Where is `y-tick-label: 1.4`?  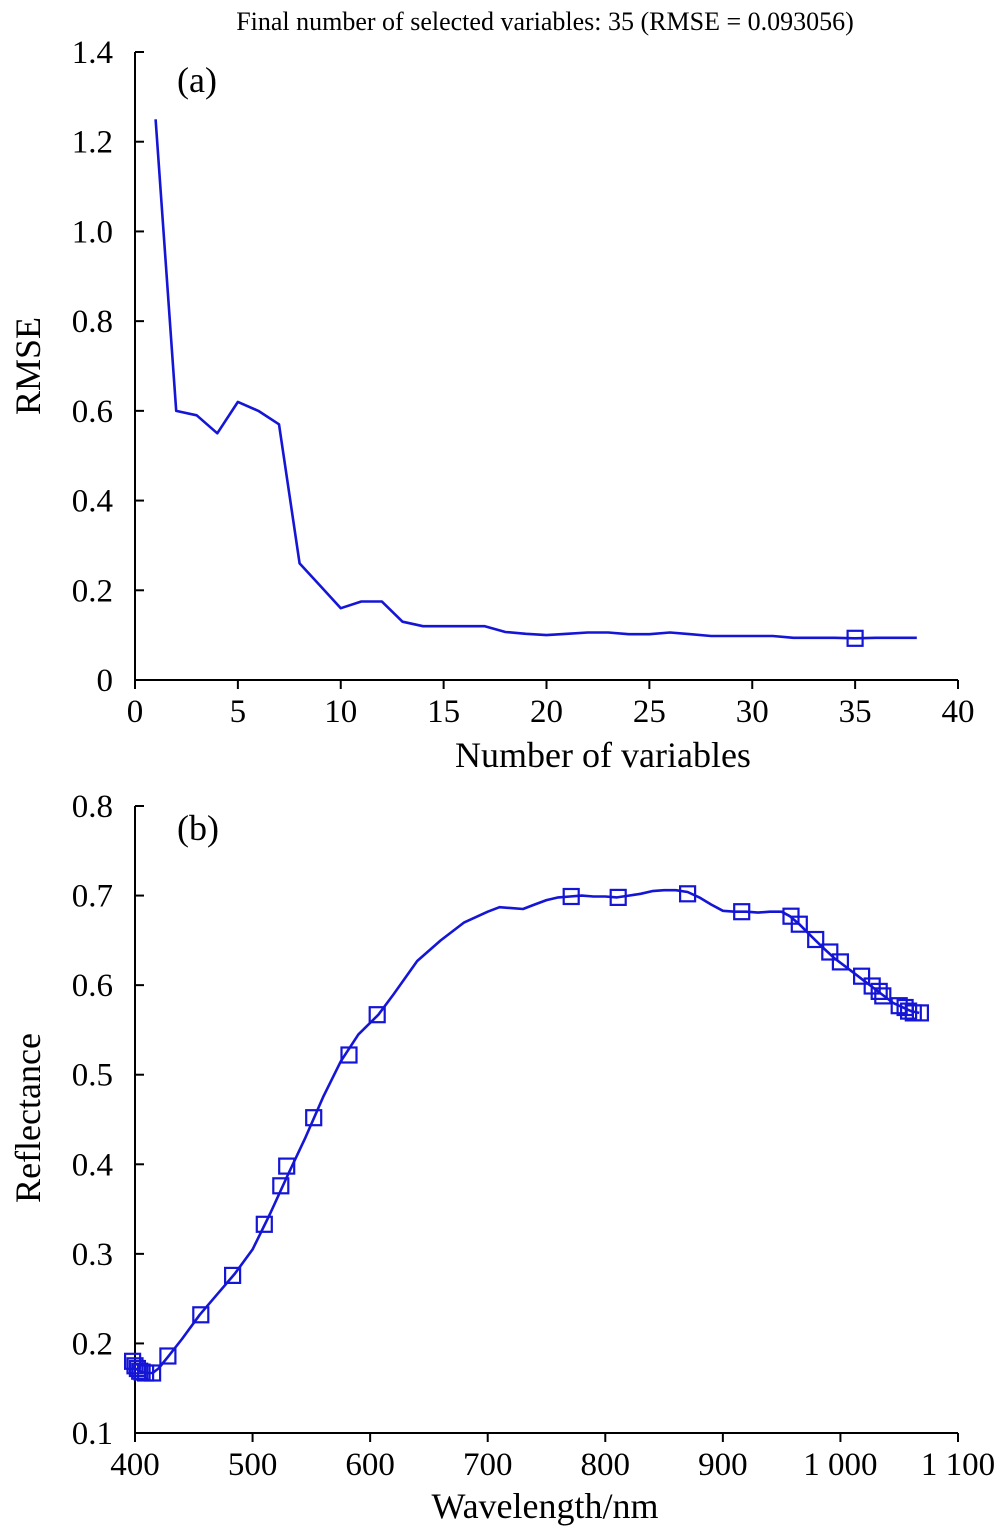 y-tick-label: 1.4 is located at coordinates (92, 53).